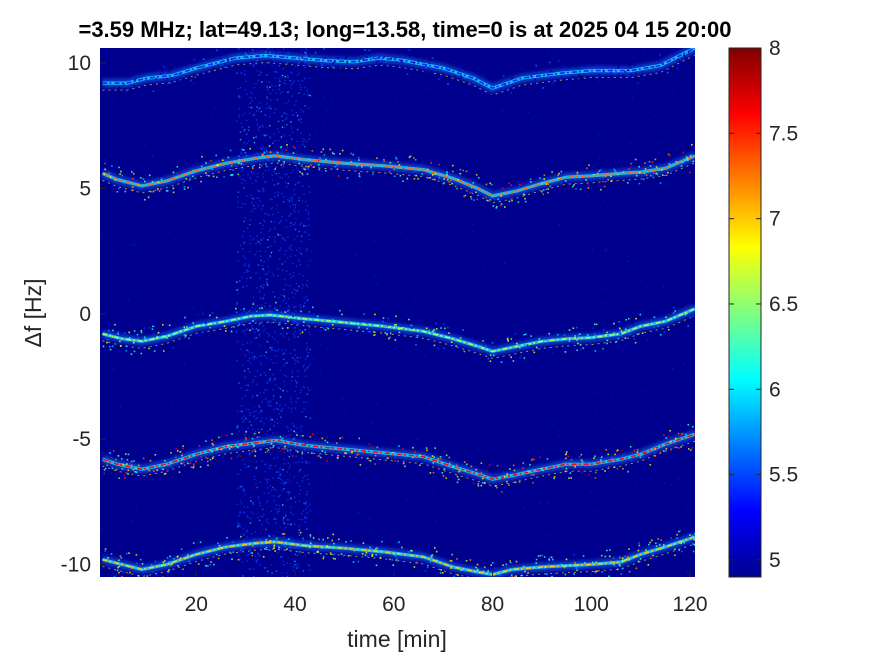  Describe the element at coordinates (81, 439) in the screenshot. I see `y-tick-label: -5` at that location.